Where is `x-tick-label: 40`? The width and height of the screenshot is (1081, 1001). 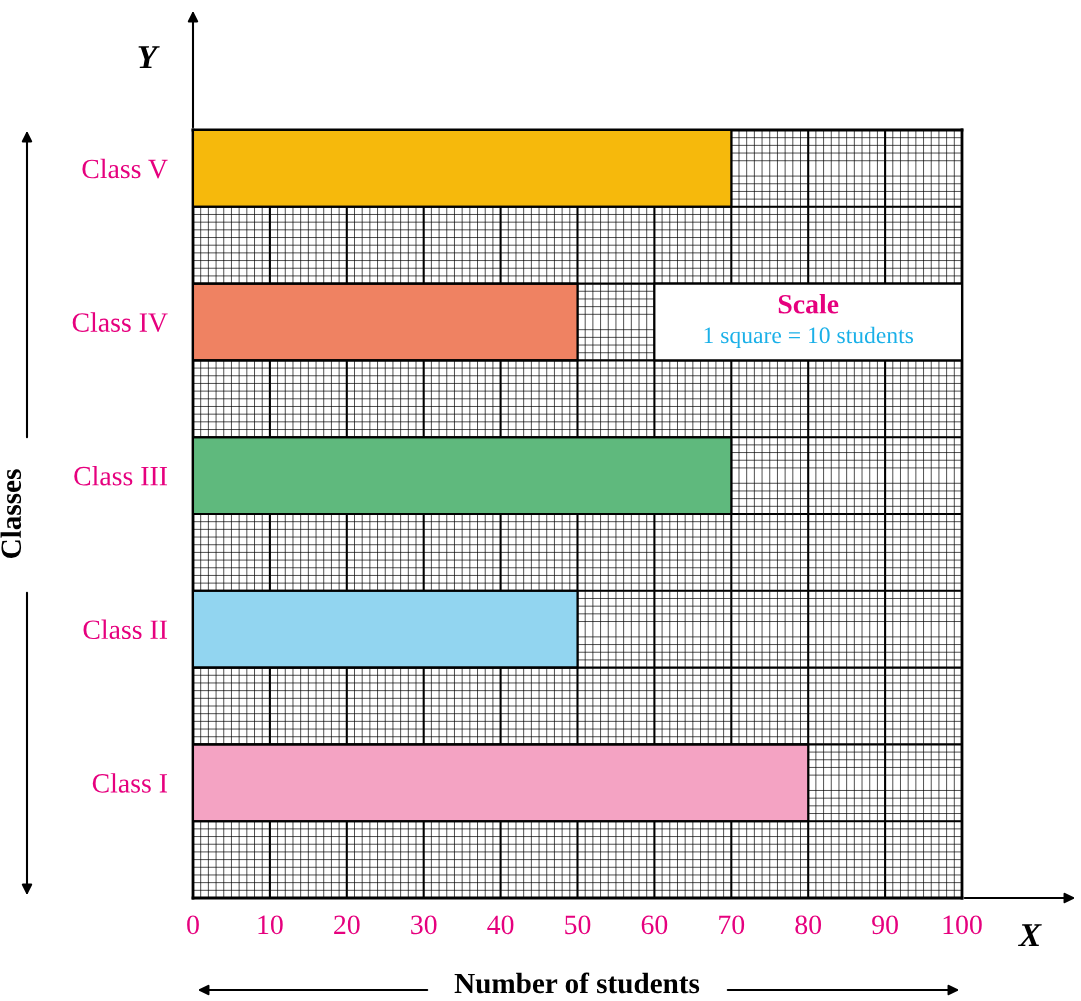
x-tick-label: 40 is located at coordinates (500, 925).